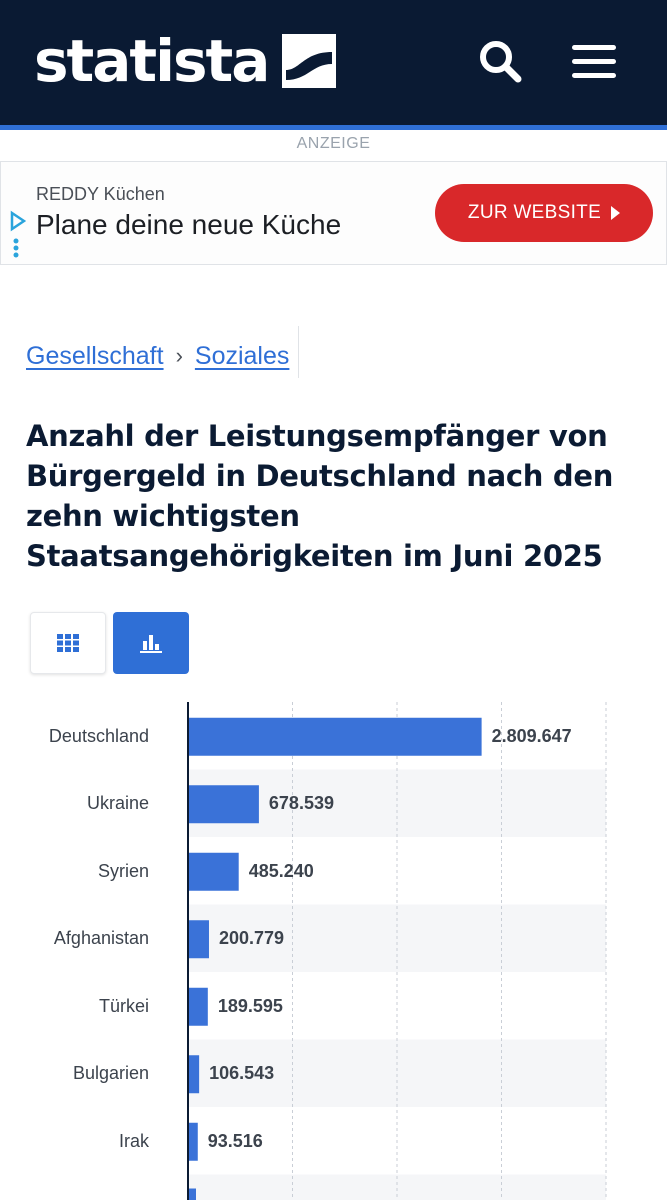  I want to click on logo-text: statista, so click(152, 61).